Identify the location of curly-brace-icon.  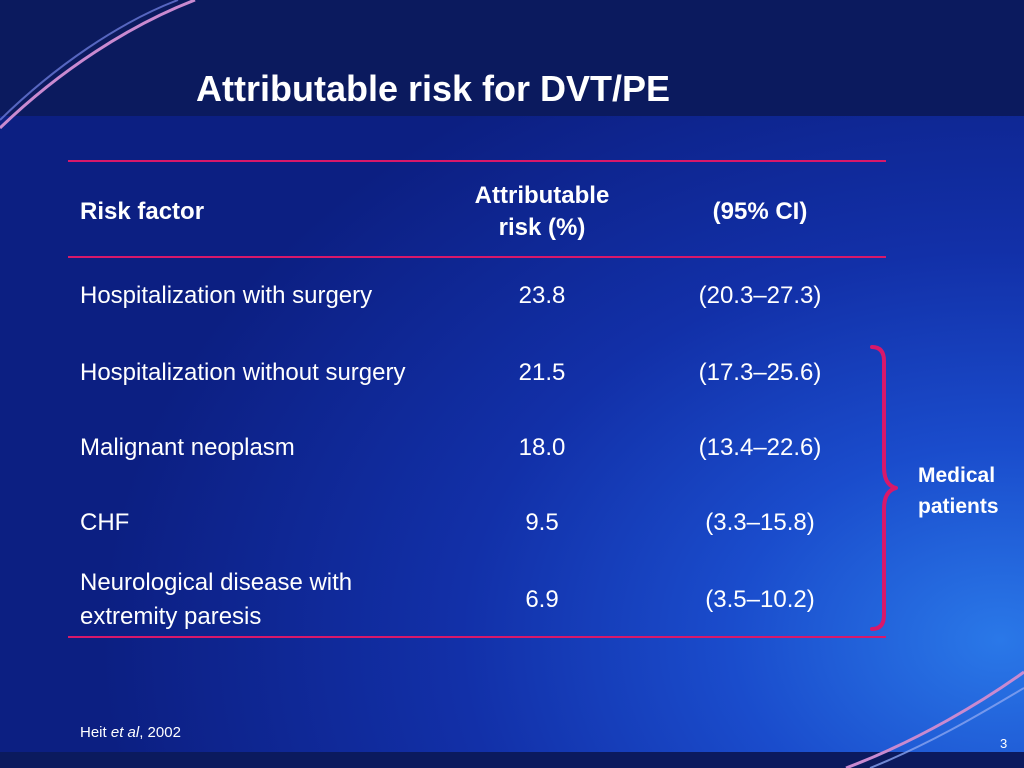
(884, 488).